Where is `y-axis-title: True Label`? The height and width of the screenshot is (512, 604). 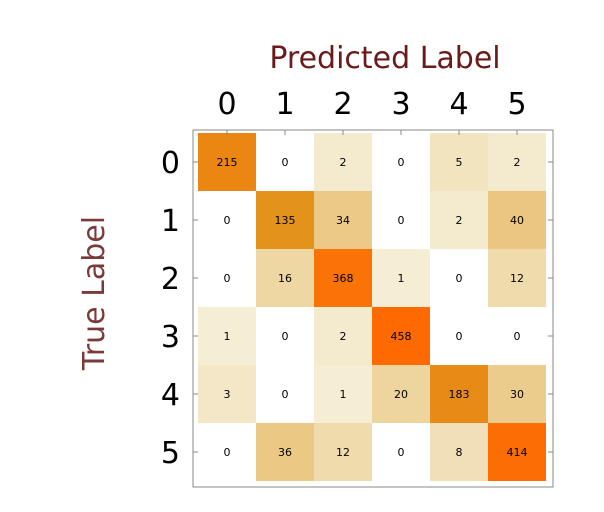 y-axis-title: True Label is located at coordinates (94, 293).